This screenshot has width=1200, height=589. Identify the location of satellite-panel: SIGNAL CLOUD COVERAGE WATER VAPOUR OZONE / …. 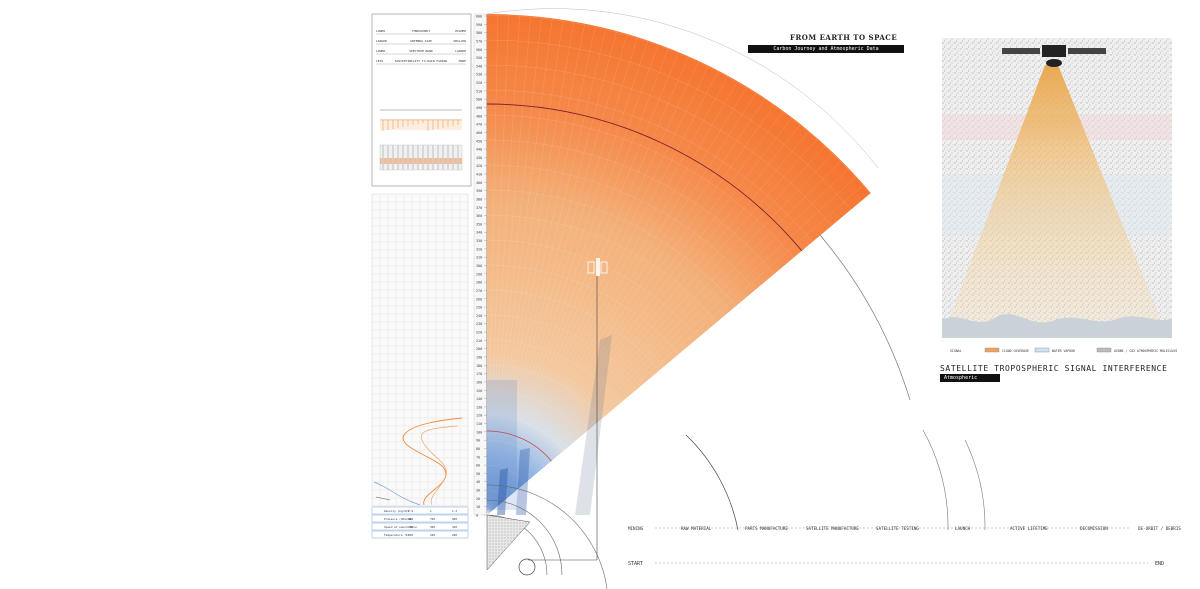
(1059, 195).